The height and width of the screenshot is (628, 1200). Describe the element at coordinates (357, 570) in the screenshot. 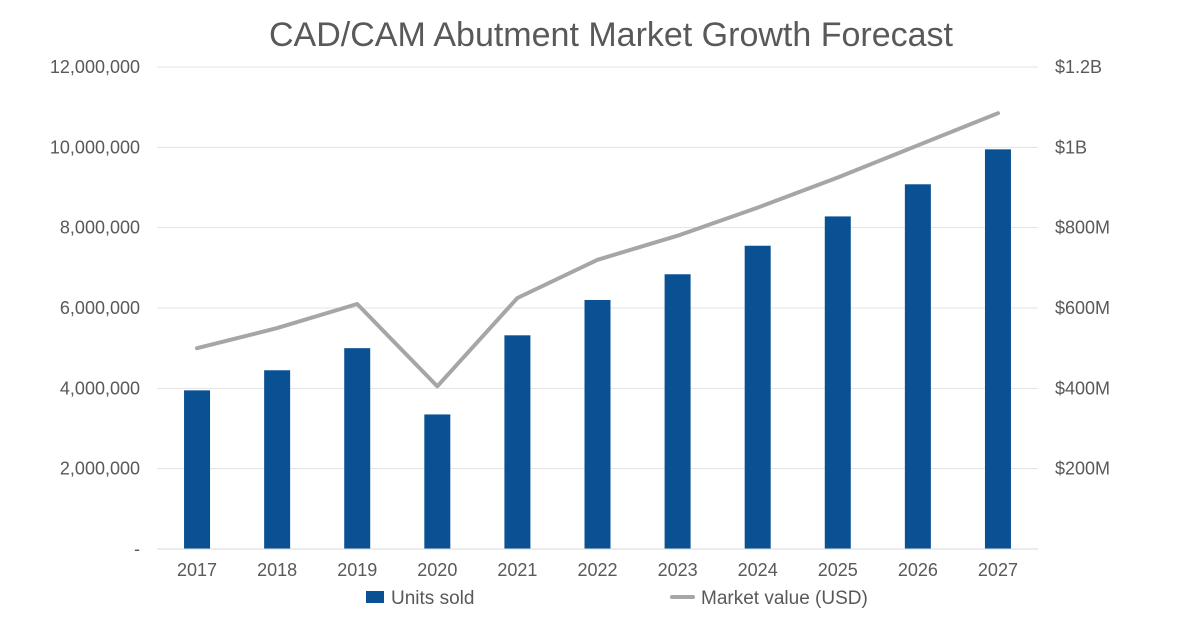

I see `x-axis-tick-label: 2019` at that location.